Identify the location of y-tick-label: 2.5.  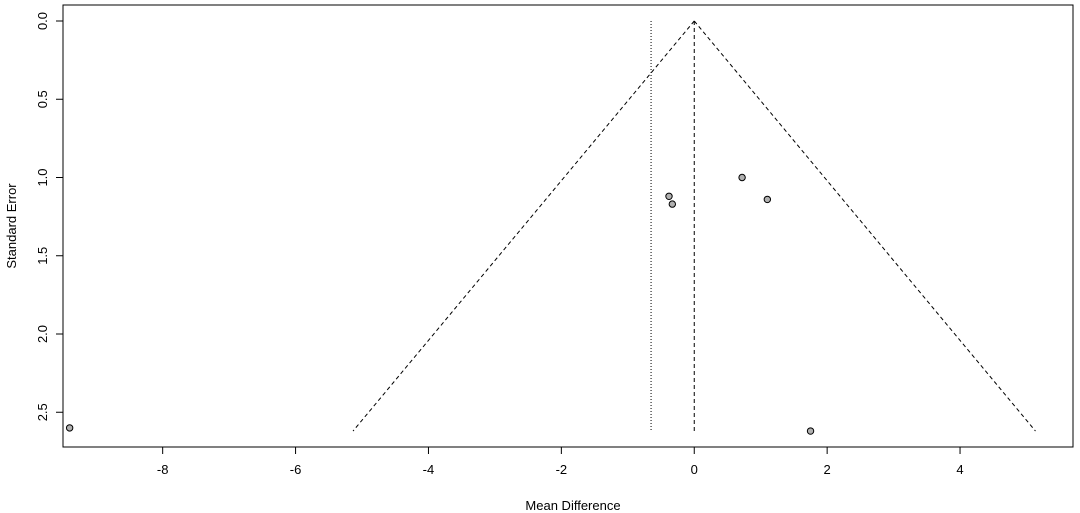
(42, 412).